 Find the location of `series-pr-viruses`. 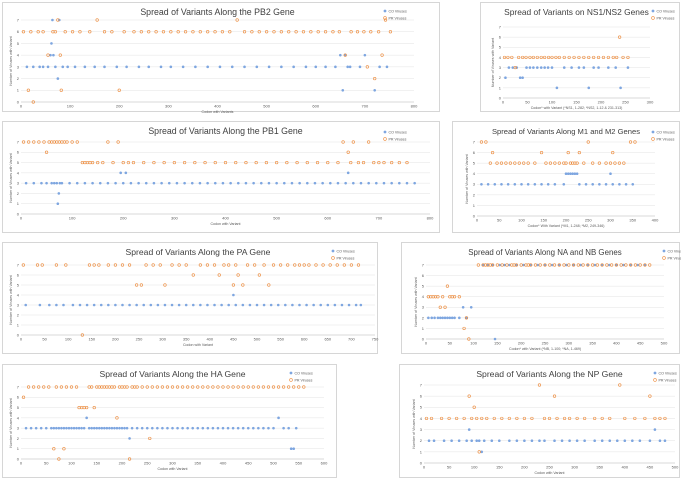

series-pr-viruses is located at coordinates (539, 302).